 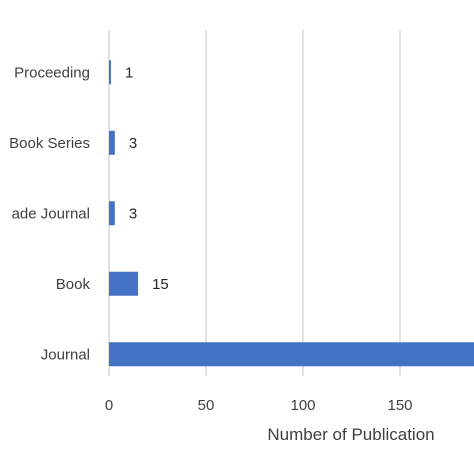 What do you see at coordinates (112, 142) in the screenshot?
I see `bar-book-series` at bounding box center [112, 142].